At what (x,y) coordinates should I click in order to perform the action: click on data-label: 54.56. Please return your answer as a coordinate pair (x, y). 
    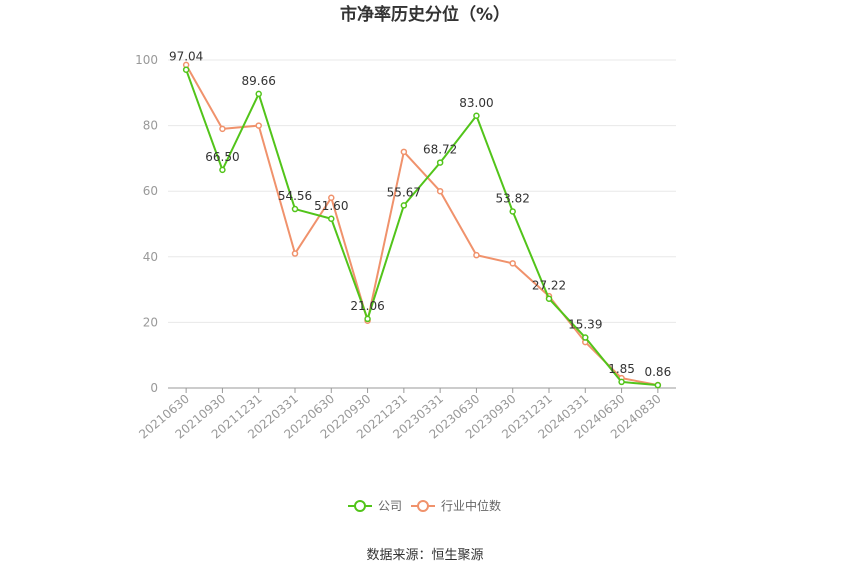
    Looking at the image, I should click on (295, 196).